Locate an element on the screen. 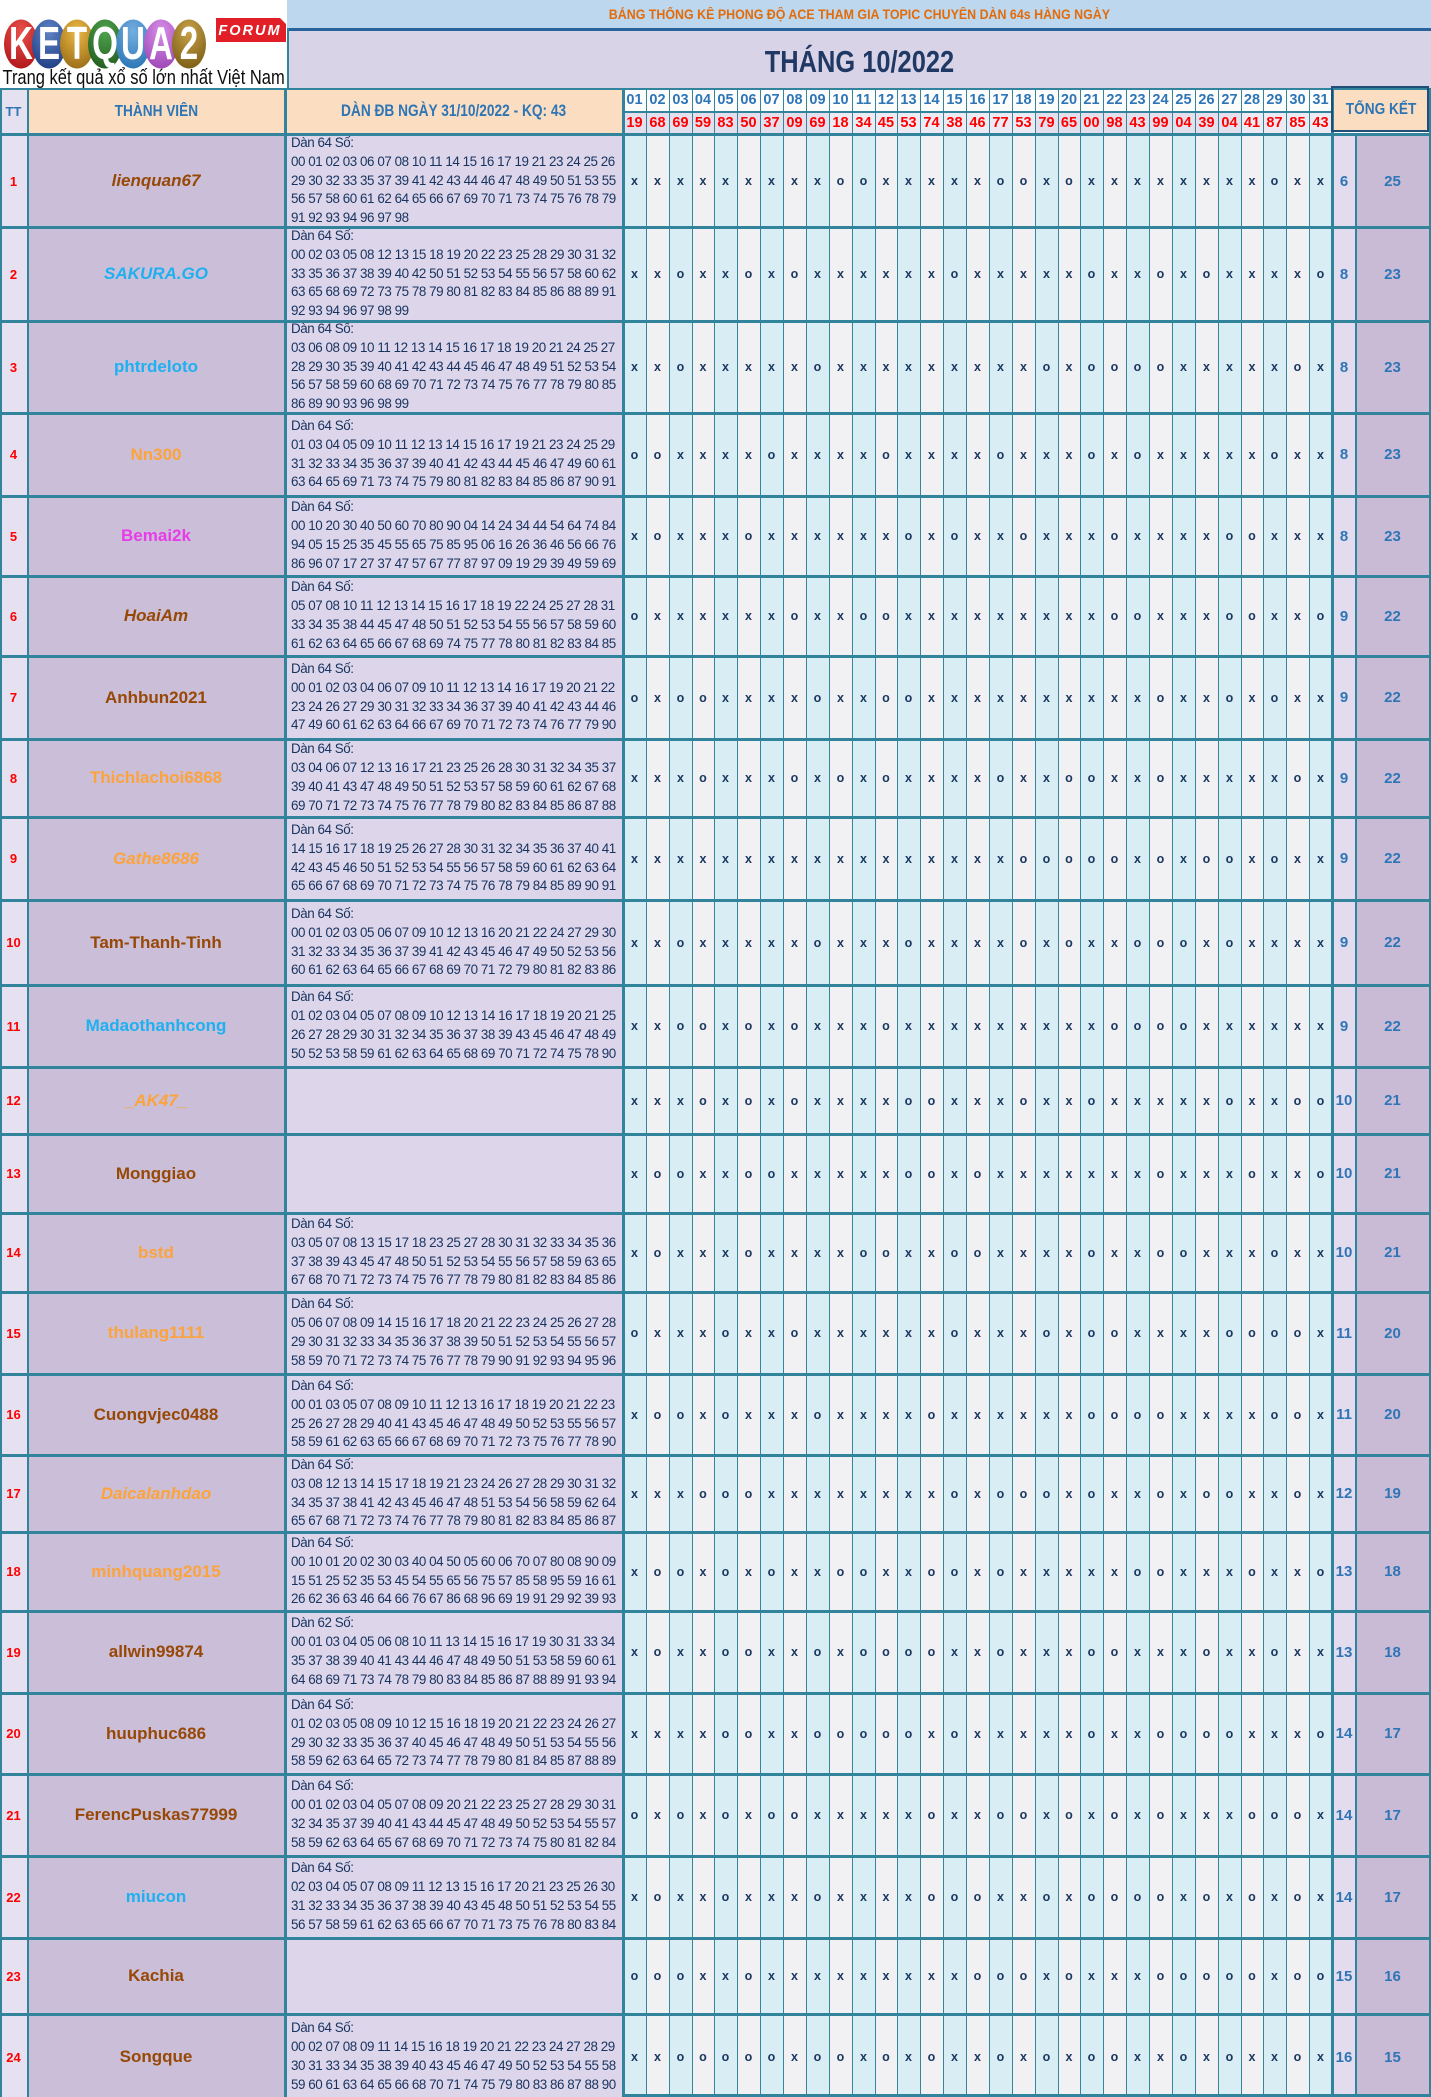  svg-text:Trang kết quả xổ số lớn nhất V: Trang kết quả xổ số lớn nhất Việt Nam is located at coordinates (143, 76).